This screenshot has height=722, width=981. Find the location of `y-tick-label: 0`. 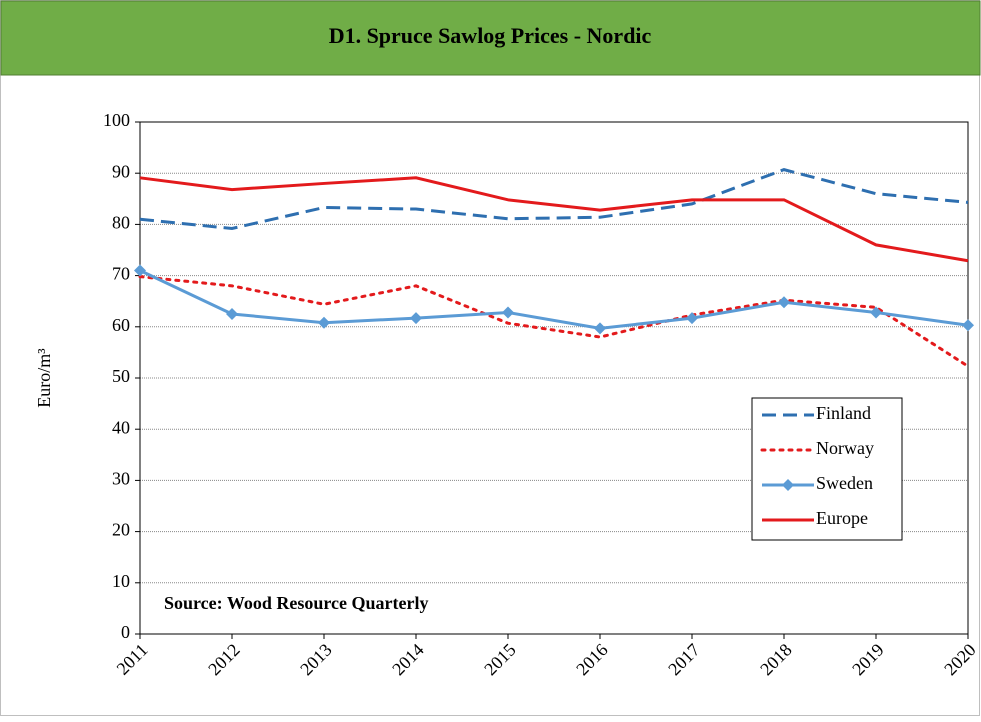

y-tick-label: 0 is located at coordinates (125, 632).